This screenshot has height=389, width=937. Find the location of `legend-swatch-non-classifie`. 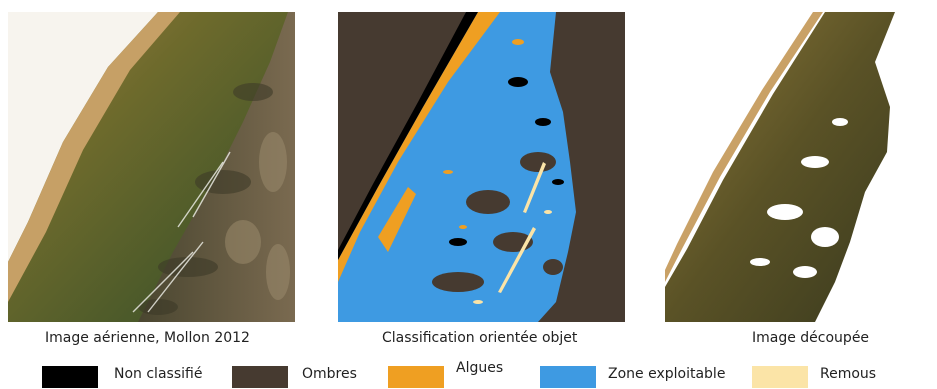

legend-swatch-non-classifie is located at coordinates (70, 377).